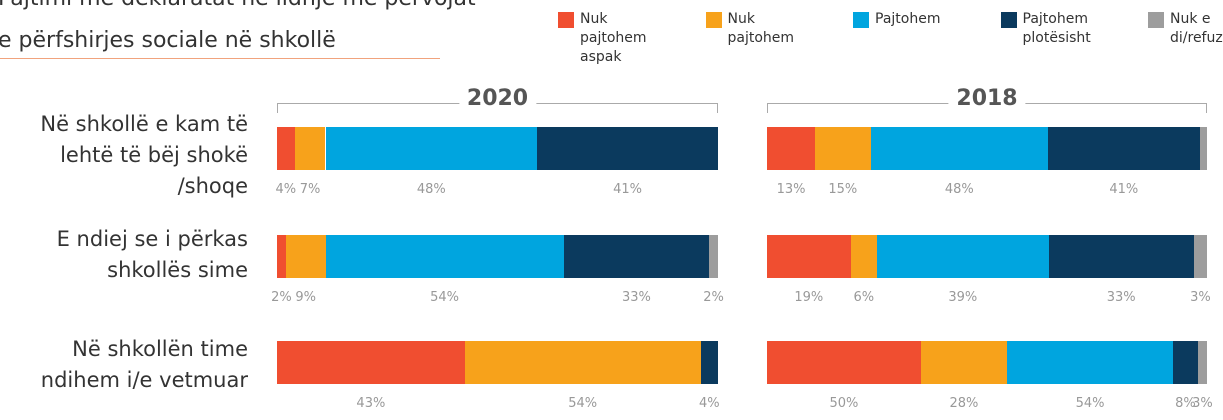 Image resolution: width=1223 pixels, height=420 pixels. I want to click on value-label: 9%, so click(305, 297).